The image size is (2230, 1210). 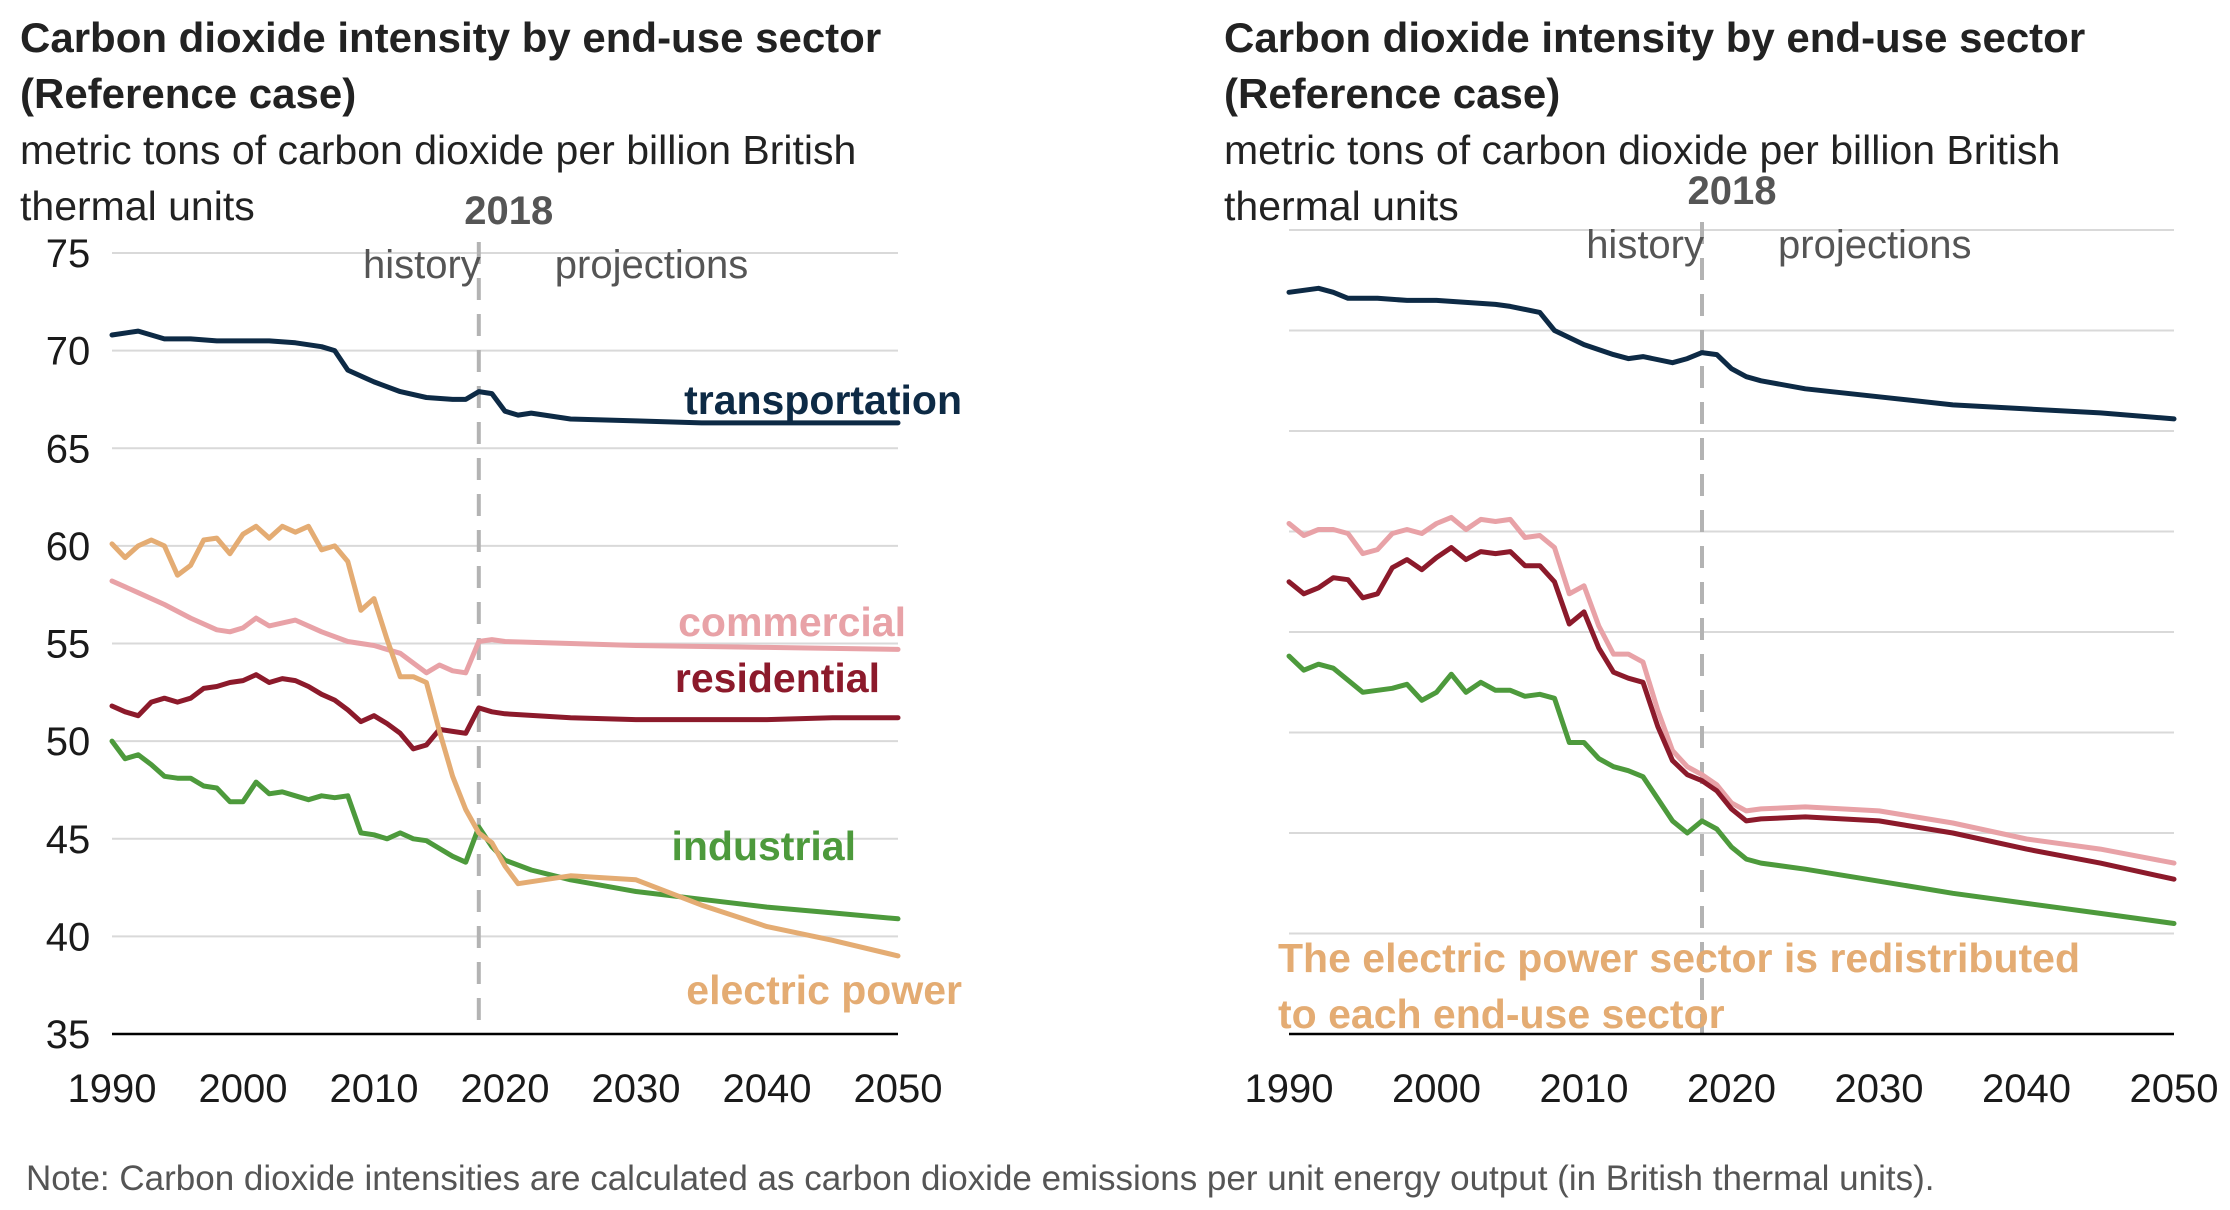 I want to click on left-chart-x-ticks: 1990 2000 2010 2020 2030 2040 2050, so click(x=505, y=1089).